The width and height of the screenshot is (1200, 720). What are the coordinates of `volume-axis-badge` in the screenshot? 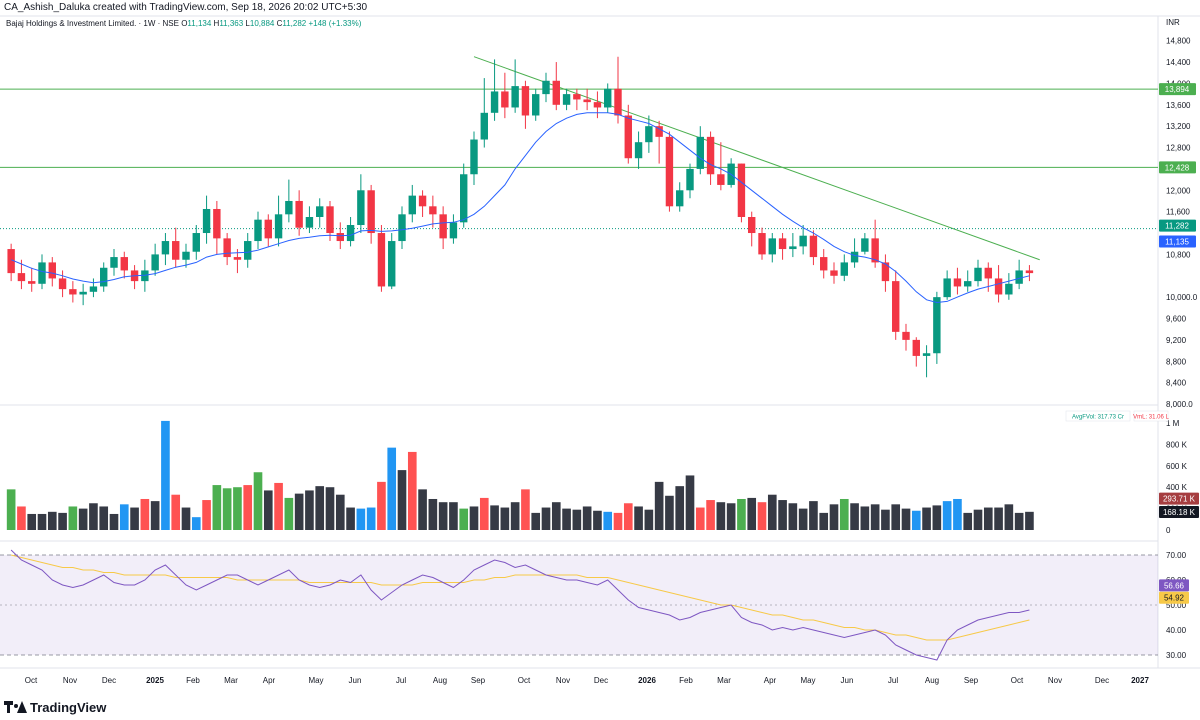 It's located at (1179, 498).